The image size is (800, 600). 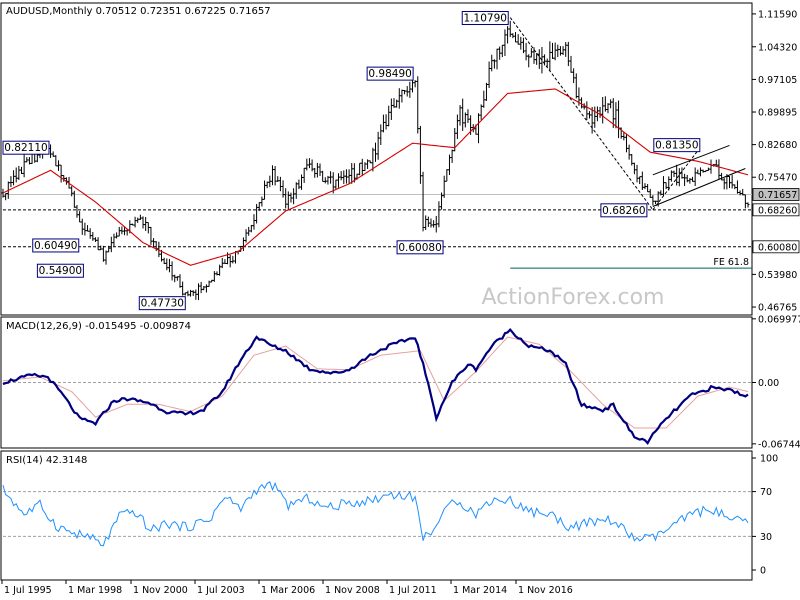 I want to click on annotation-label: 0.47730, so click(x=162, y=304).